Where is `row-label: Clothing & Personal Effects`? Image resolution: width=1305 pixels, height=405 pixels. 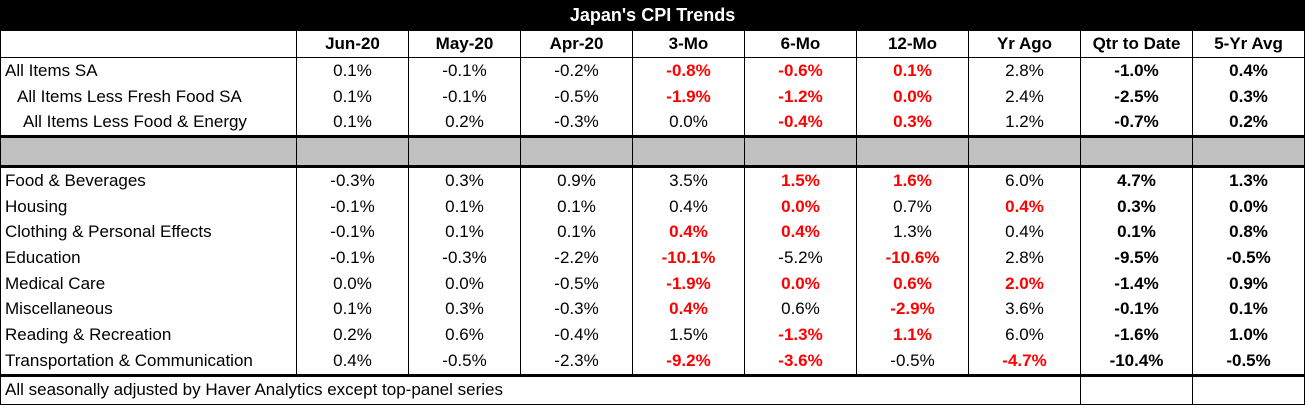
row-label: Clothing & Personal Effects is located at coordinates (148, 232).